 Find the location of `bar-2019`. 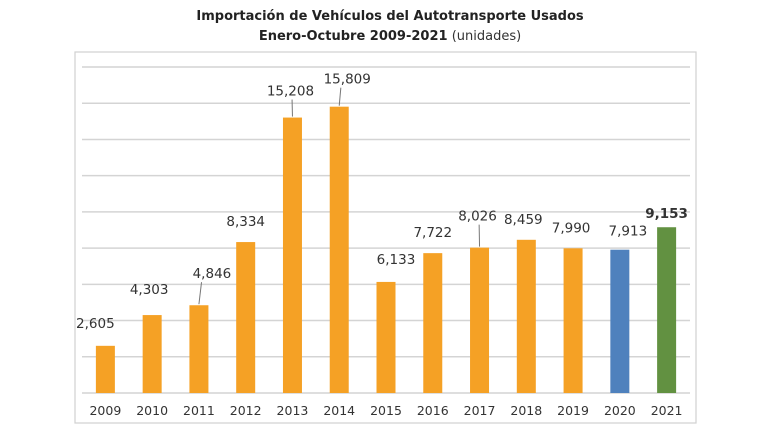

bar-2019 is located at coordinates (573, 320).